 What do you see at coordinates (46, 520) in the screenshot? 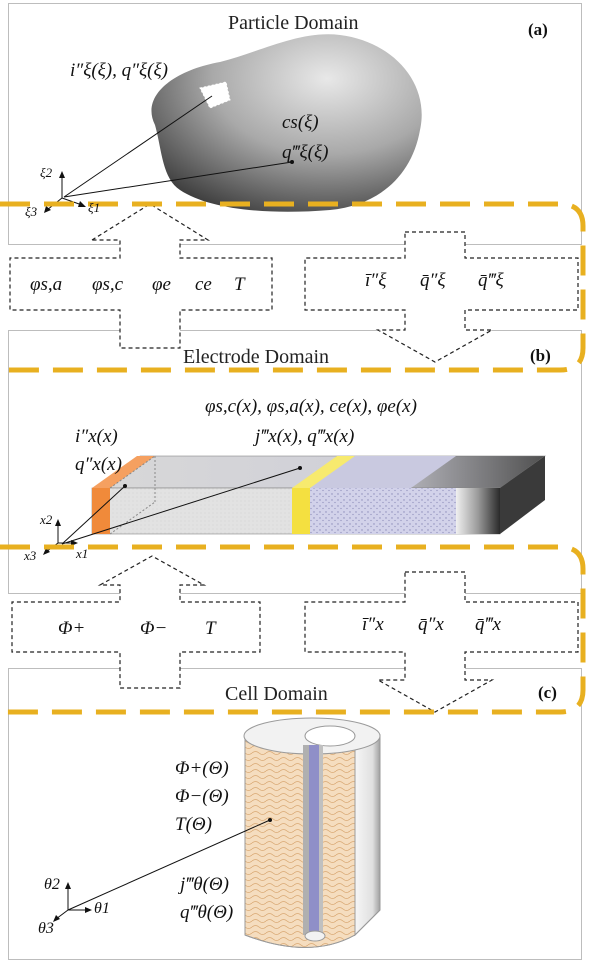
I see `electrode-axis-2: x2` at bounding box center [46, 520].